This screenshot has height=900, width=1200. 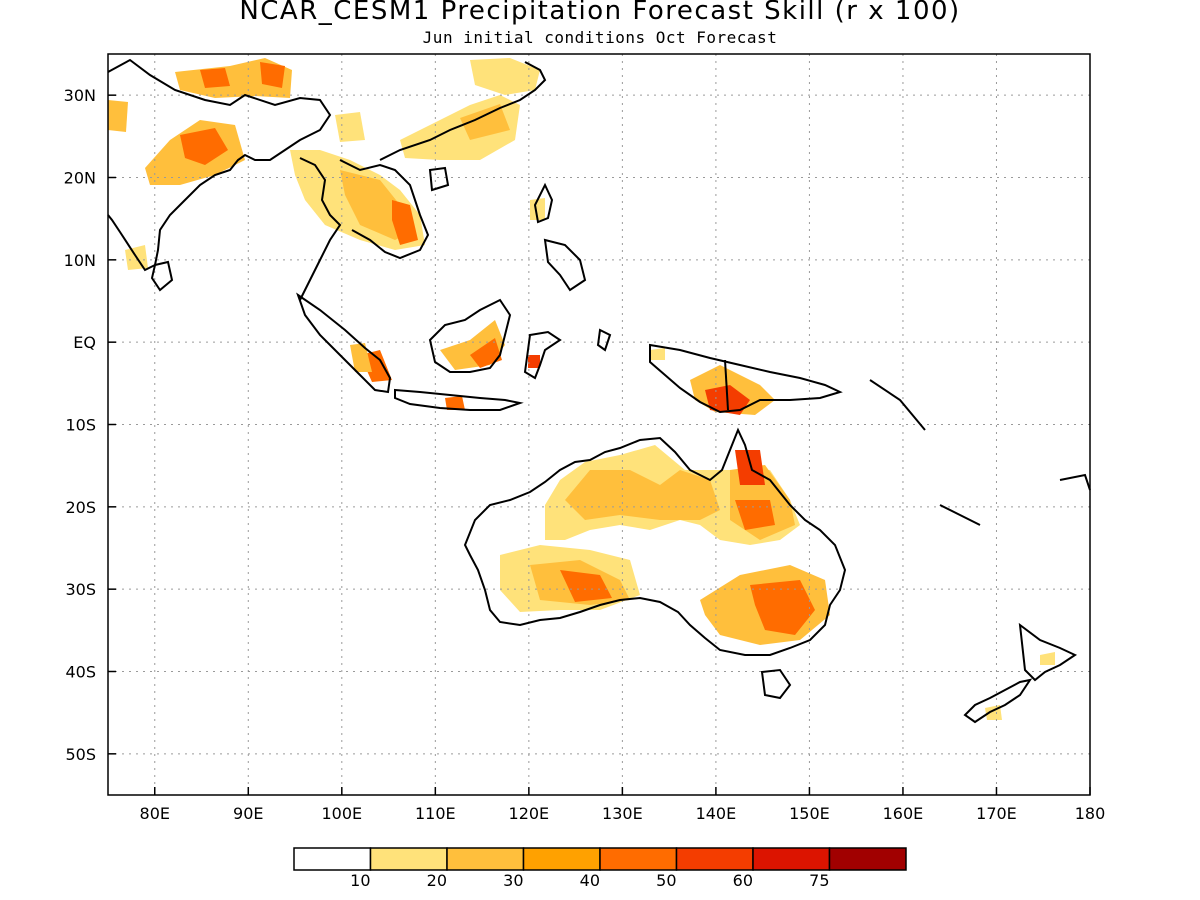 What do you see at coordinates (80, 425) in the screenshot?
I see `lat-tick-label: 10S` at bounding box center [80, 425].